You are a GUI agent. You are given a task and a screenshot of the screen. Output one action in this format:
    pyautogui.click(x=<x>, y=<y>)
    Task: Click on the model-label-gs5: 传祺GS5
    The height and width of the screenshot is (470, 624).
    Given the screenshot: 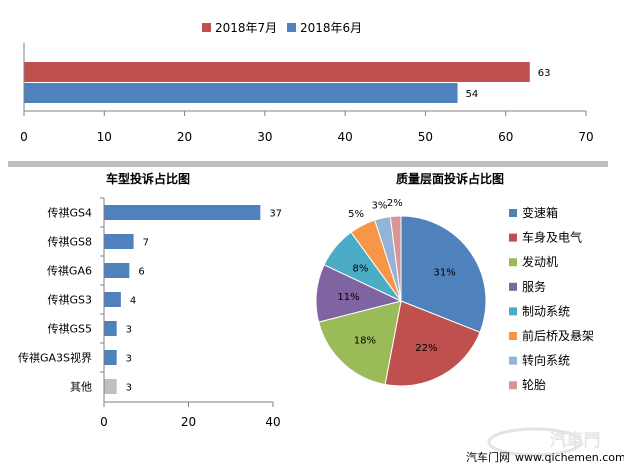 What is the action you would take?
    pyautogui.click(x=69, y=329)
    